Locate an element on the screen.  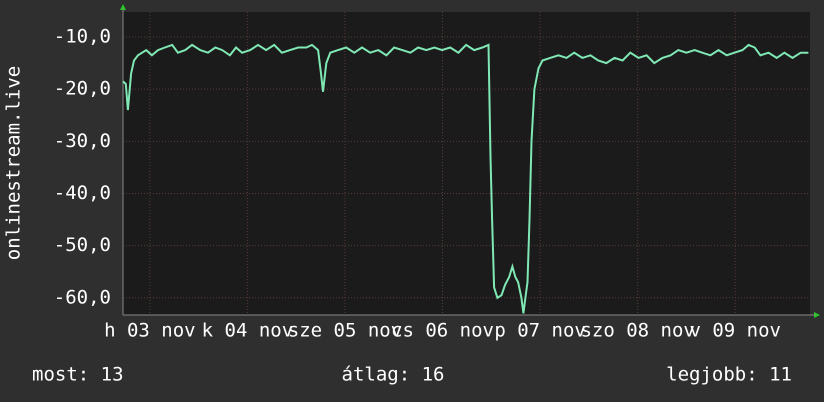
stat: most: 13 is located at coordinates (78, 375).